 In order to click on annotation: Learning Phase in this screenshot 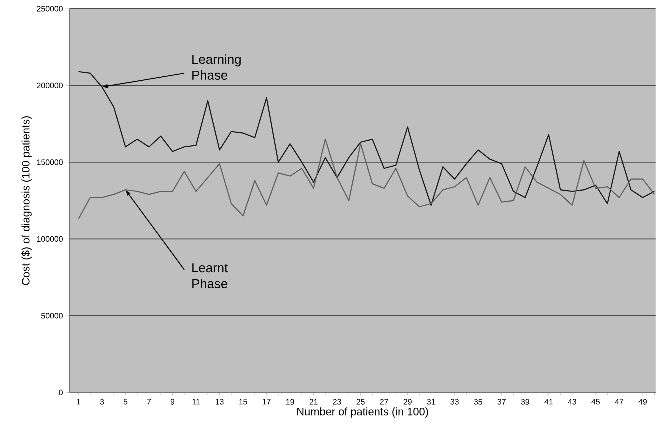, I will do `click(216, 67)`.